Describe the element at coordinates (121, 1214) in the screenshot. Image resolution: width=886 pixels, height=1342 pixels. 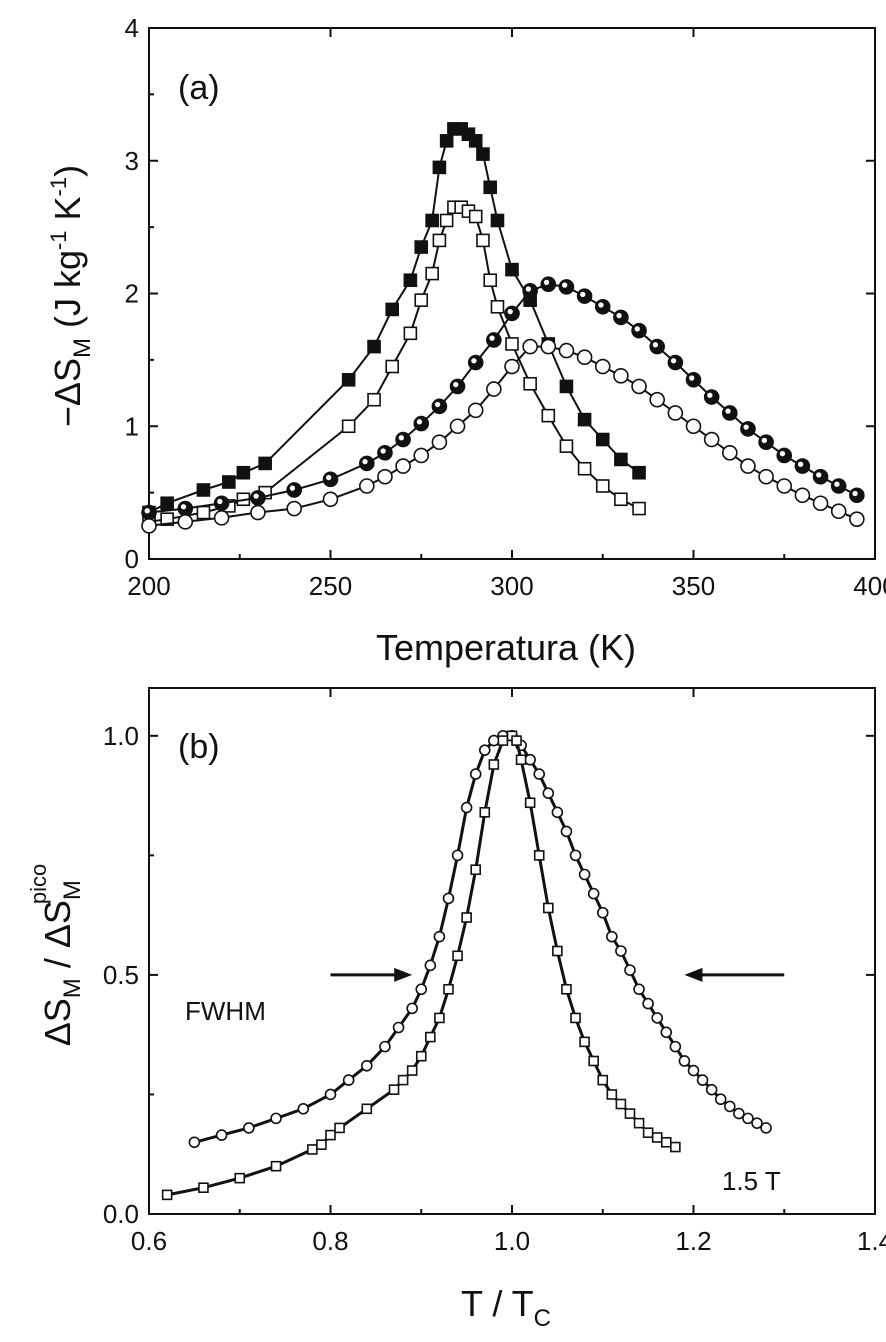
I see `panel-b-ytick-label: 0.0` at that location.